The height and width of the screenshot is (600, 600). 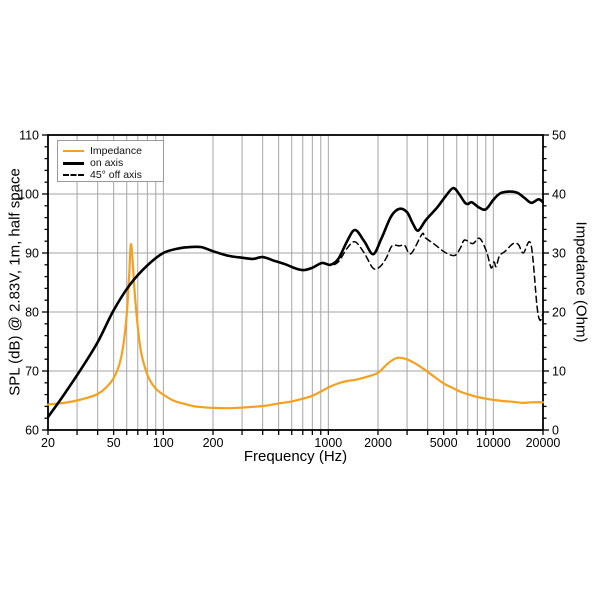 I want to click on x-tick-label-5000: 5000, so click(x=444, y=443).